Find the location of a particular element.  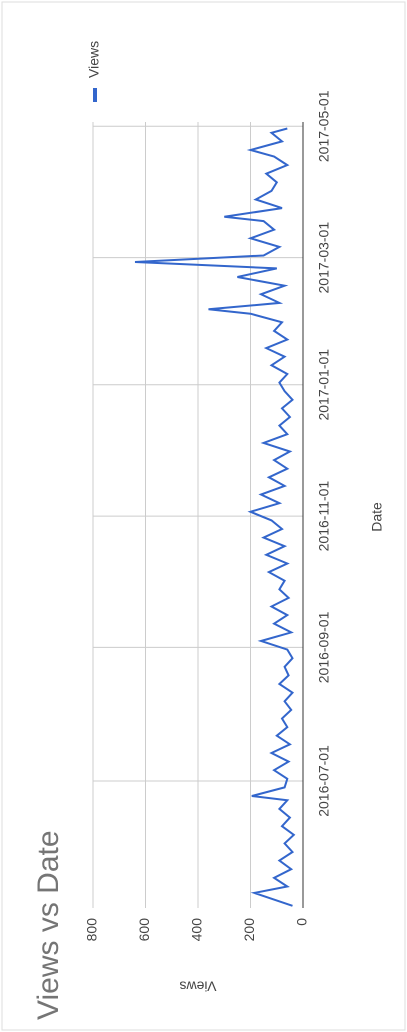

legend-swatch is located at coordinates (95, 95).